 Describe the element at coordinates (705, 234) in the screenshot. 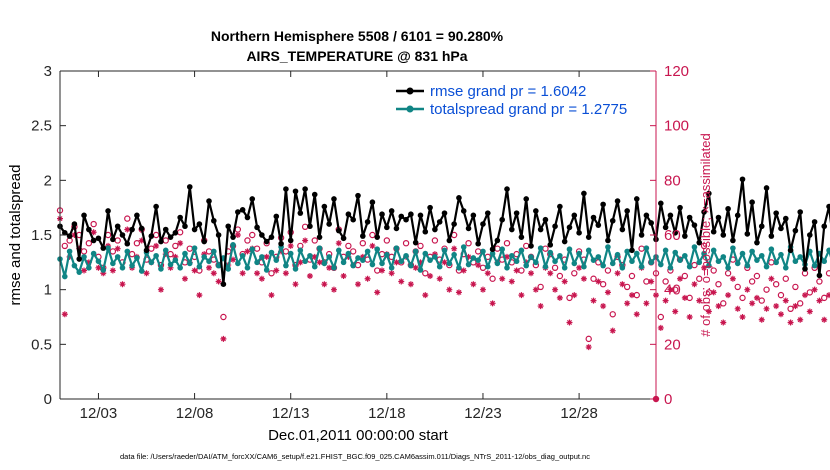

I see `right-axis-label: # of obs: o=possible; ×=assimilated` at that location.